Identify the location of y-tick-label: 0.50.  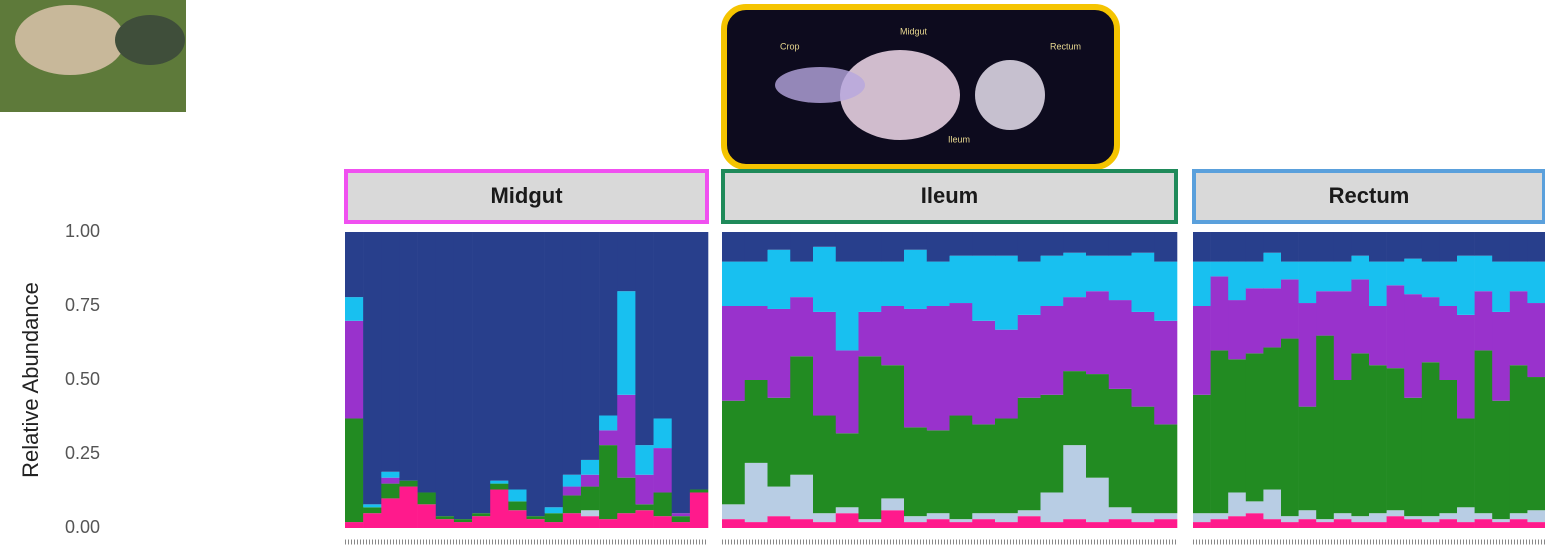
(82, 379).